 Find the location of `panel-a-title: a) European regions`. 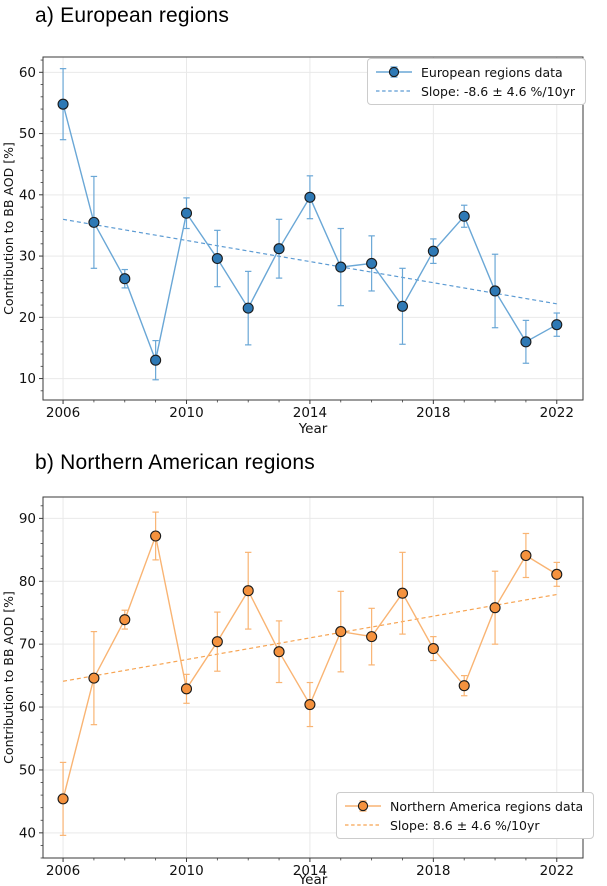

panel-a-title: a) European regions is located at coordinates (132, 15).